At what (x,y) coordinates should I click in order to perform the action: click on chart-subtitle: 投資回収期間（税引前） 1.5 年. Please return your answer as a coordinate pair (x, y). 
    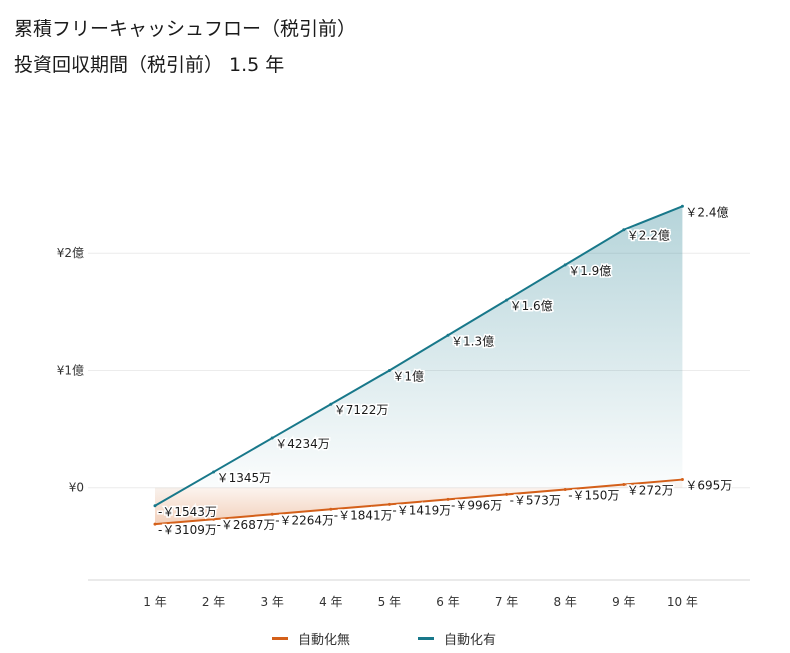
    Looking at the image, I should click on (149, 65).